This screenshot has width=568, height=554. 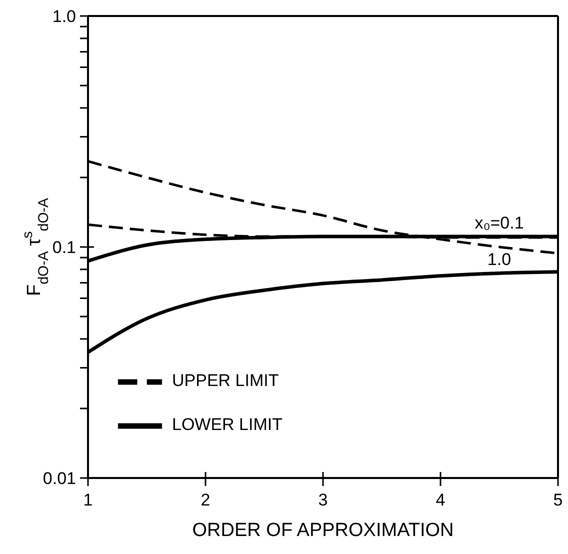 I want to click on y-tick-label: 1.0, so click(x=64, y=16).